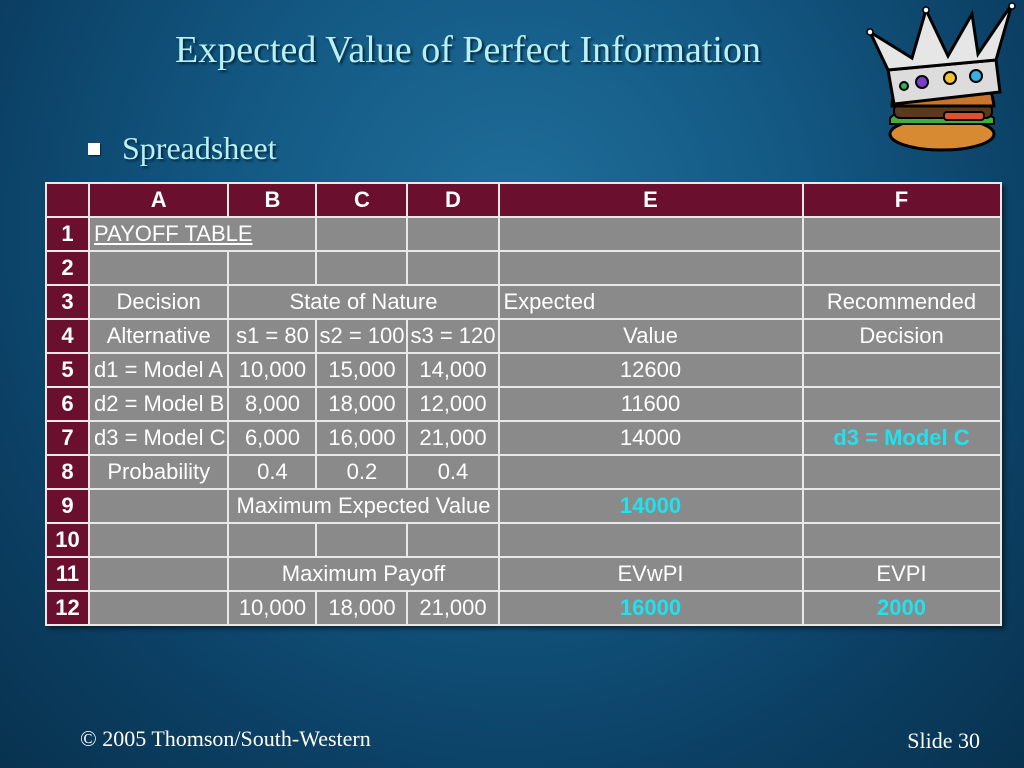 The height and width of the screenshot is (768, 1024). Describe the element at coordinates (362, 472) in the screenshot. I see `cell-c8: 0.2` at that location.